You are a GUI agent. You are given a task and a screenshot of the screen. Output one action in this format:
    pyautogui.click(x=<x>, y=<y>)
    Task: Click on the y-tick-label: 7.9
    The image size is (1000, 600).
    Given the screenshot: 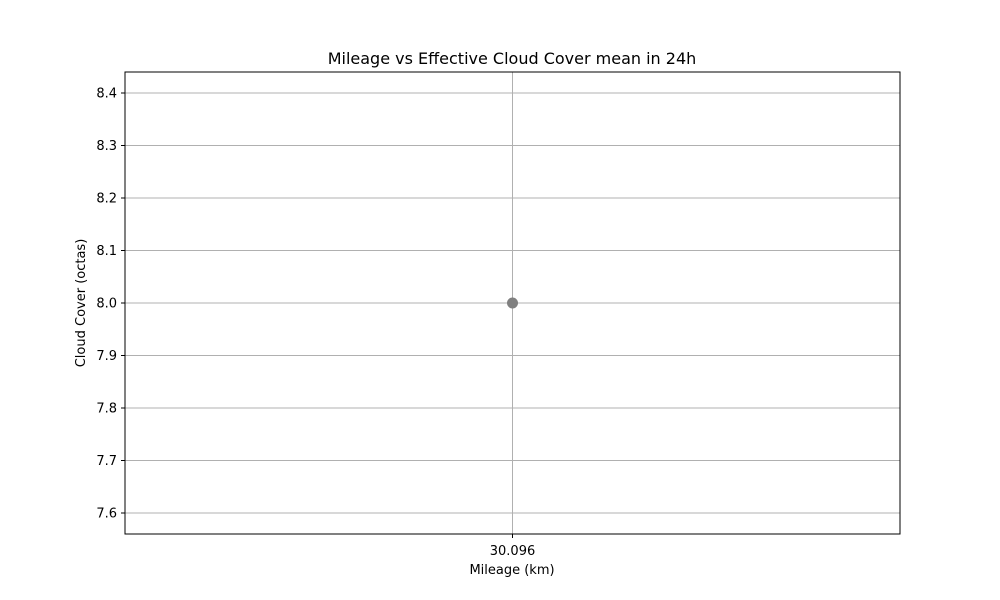 What is the action you would take?
    pyautogui.click(x=106, y=356)
    